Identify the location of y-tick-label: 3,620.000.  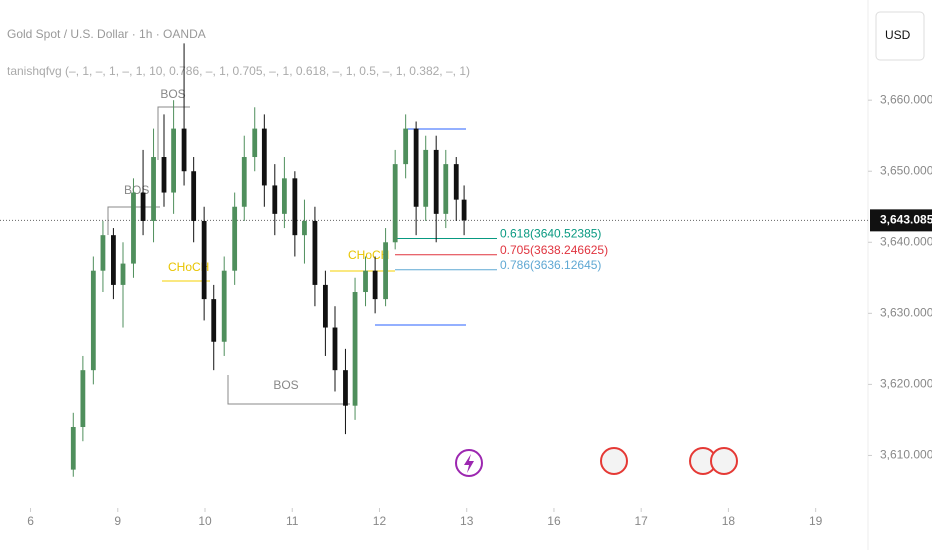
(906, 384).